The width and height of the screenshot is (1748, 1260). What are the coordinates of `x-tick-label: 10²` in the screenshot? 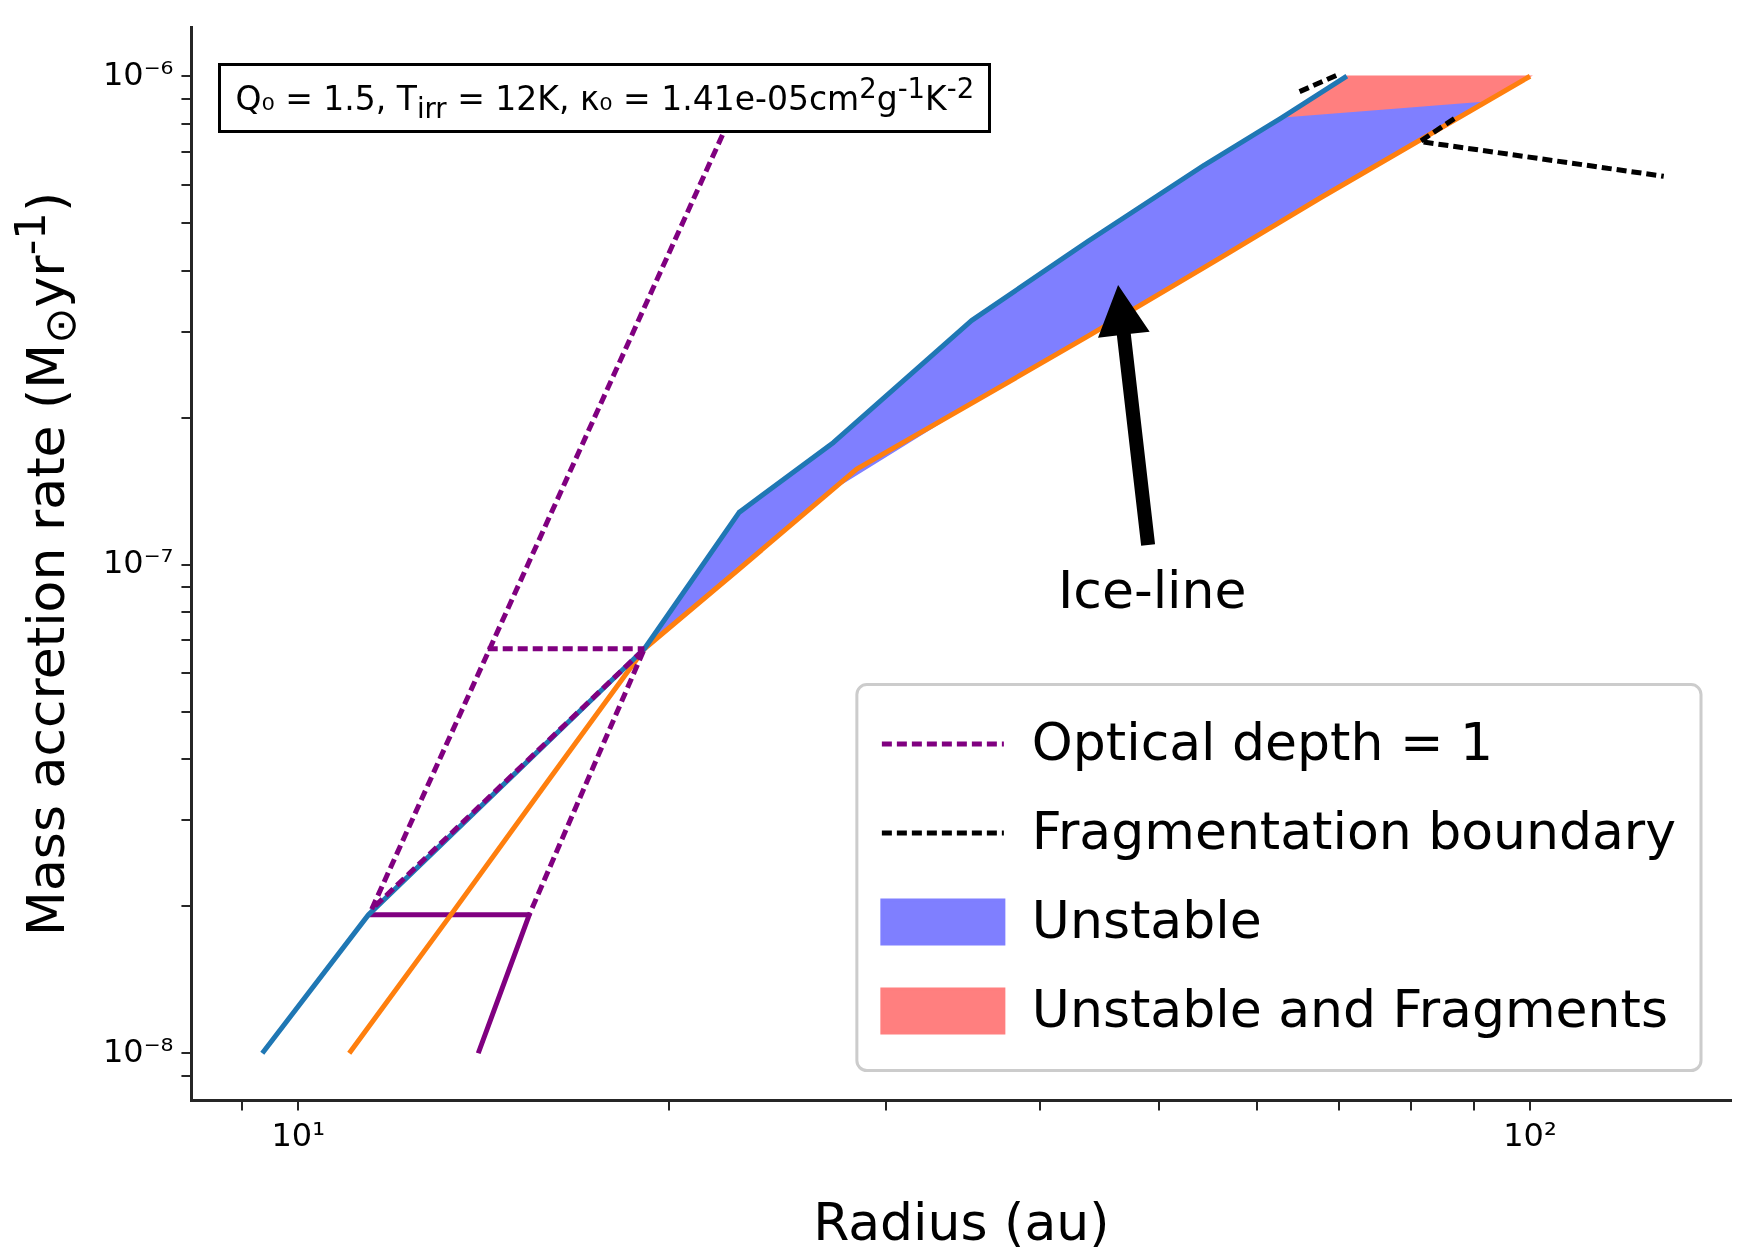 It's located at (1530, 1135).